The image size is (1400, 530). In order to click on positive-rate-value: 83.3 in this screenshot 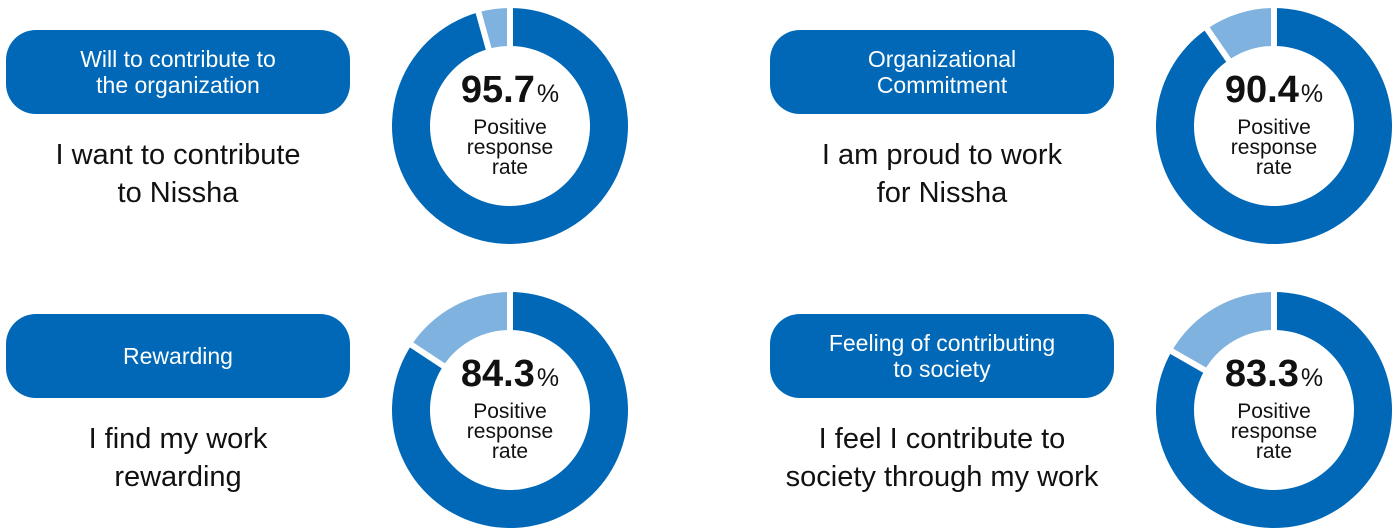, I will do `click(1261, 374)`.